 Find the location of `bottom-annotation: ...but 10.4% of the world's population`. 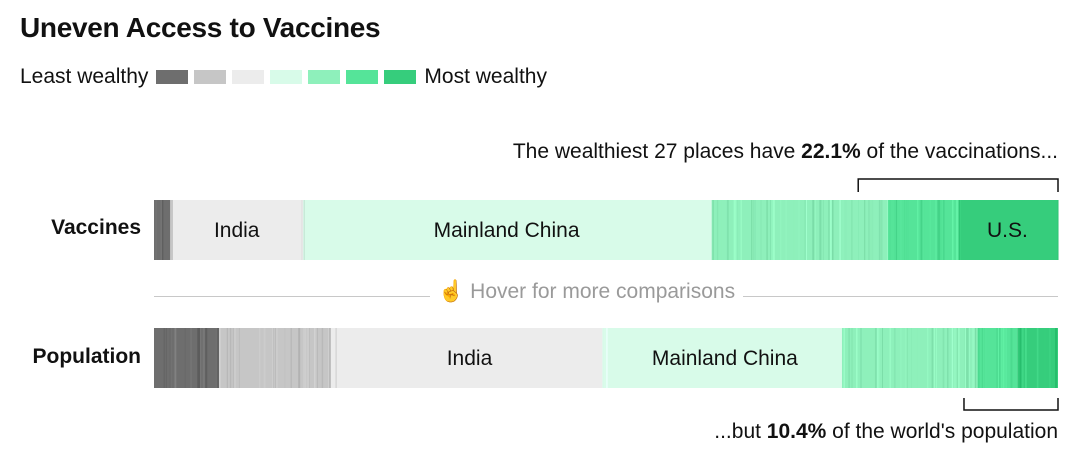

bottom-annotation: ...but 10.4% of the world's population is located at coordinates (886, 432).